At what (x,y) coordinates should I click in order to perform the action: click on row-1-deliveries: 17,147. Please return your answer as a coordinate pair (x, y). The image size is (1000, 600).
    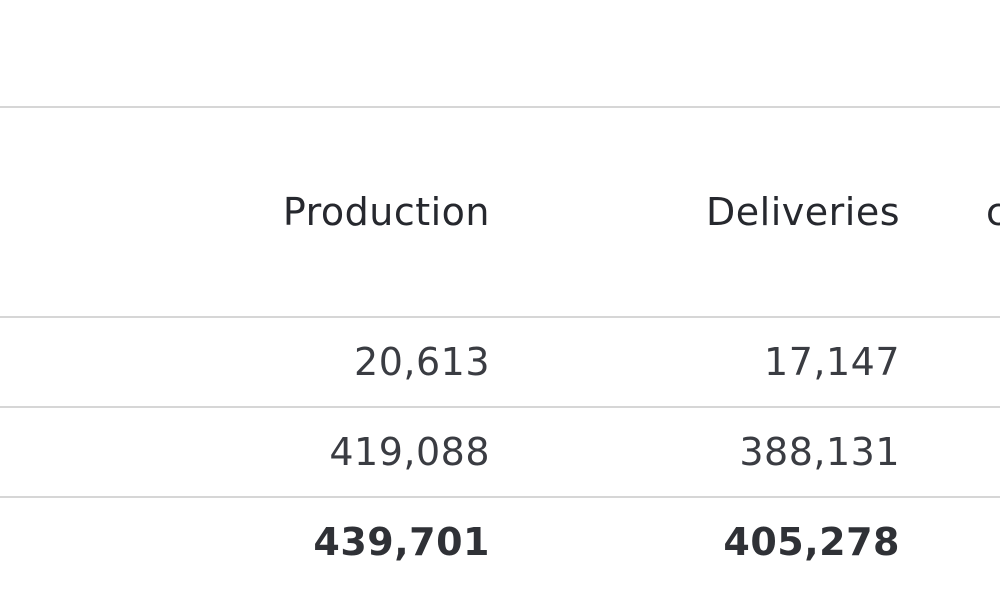
    Looking at the image, I should click on (832, 362).